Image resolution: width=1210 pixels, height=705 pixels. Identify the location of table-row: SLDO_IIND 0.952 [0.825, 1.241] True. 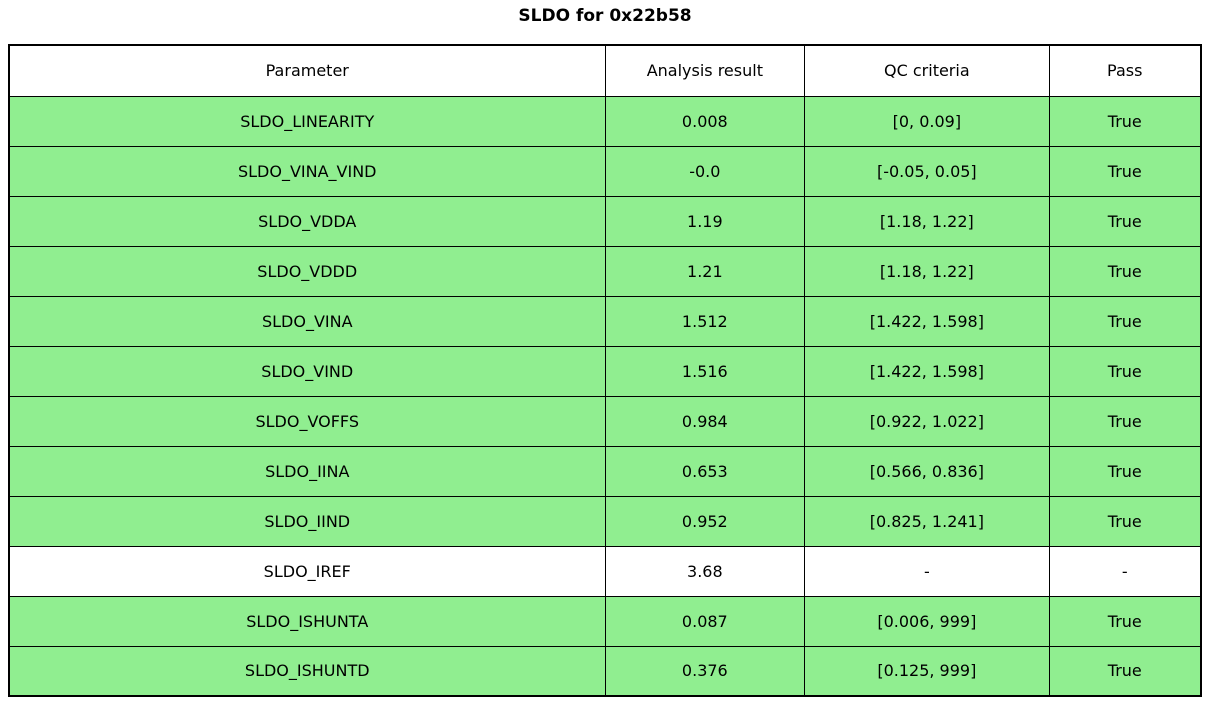
(605, 521).